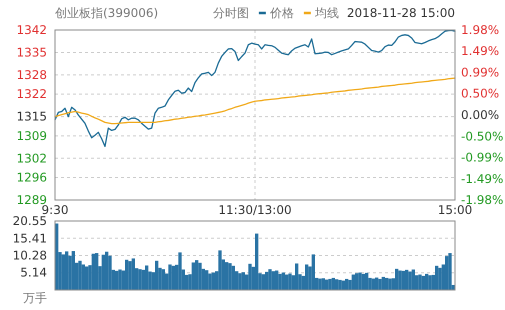 The width and height of the screenshot is (505, 310). What do you see at coordinates (31, 75) in the screenshot?
I see `y-tick-label: 1328` at bounding box center [31, 75].